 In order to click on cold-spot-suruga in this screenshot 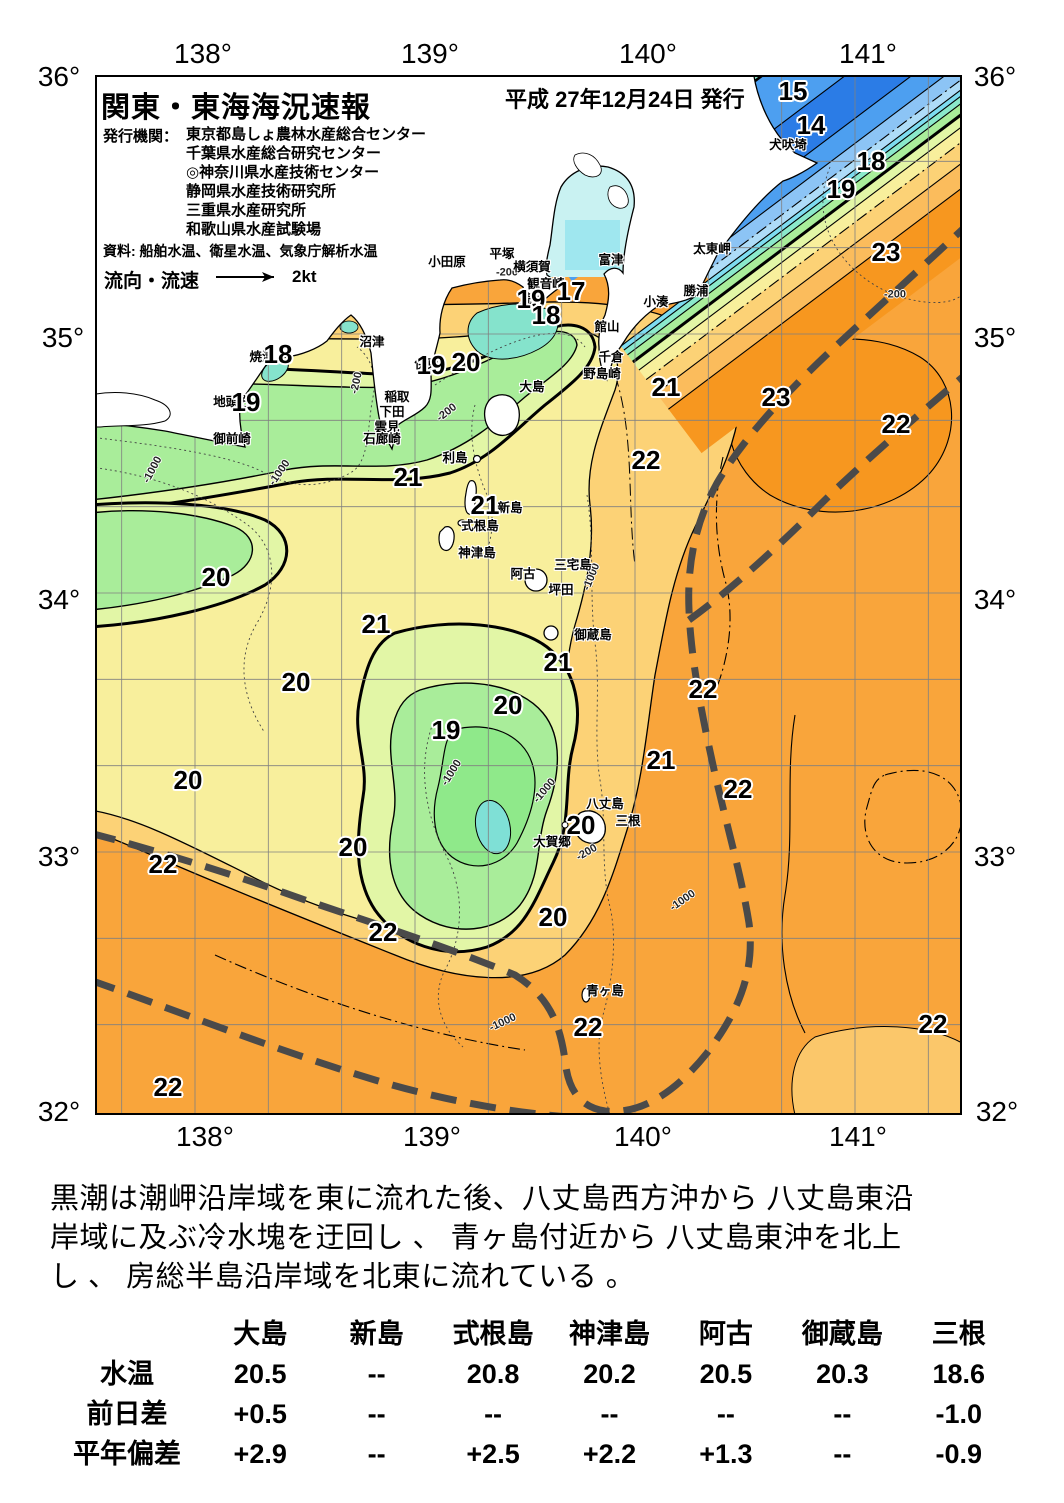, I will do `click(349, 327)`.